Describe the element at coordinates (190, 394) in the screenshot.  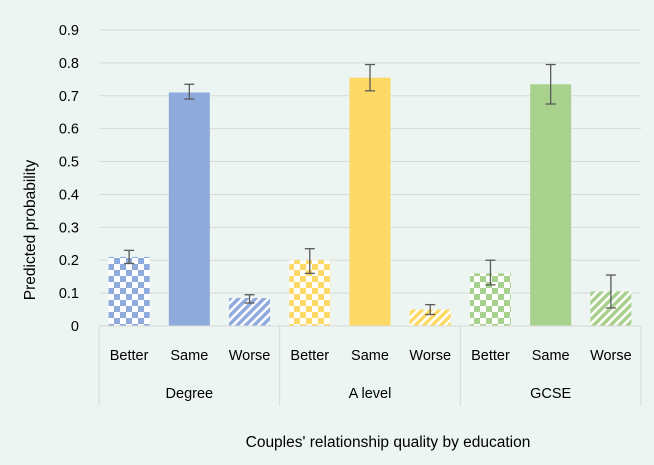
I see `group-label: Degree` at that location.